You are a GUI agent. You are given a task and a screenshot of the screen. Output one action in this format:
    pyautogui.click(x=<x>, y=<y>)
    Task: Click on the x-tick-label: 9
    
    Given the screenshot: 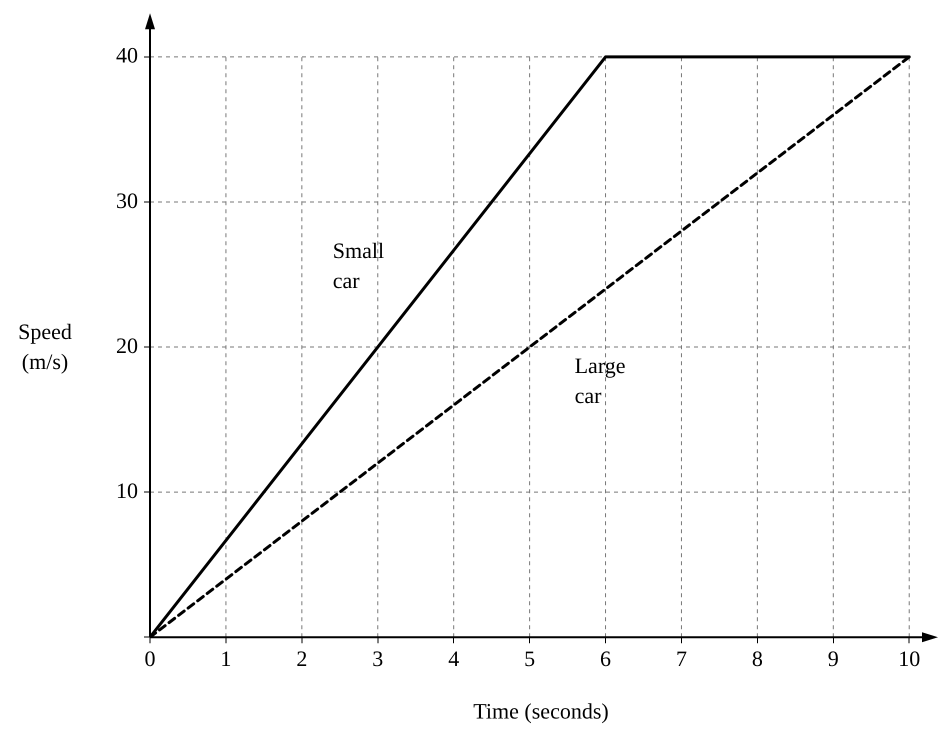 What is the action you would take?
    pyautogui.click(x=833, y=659)
    